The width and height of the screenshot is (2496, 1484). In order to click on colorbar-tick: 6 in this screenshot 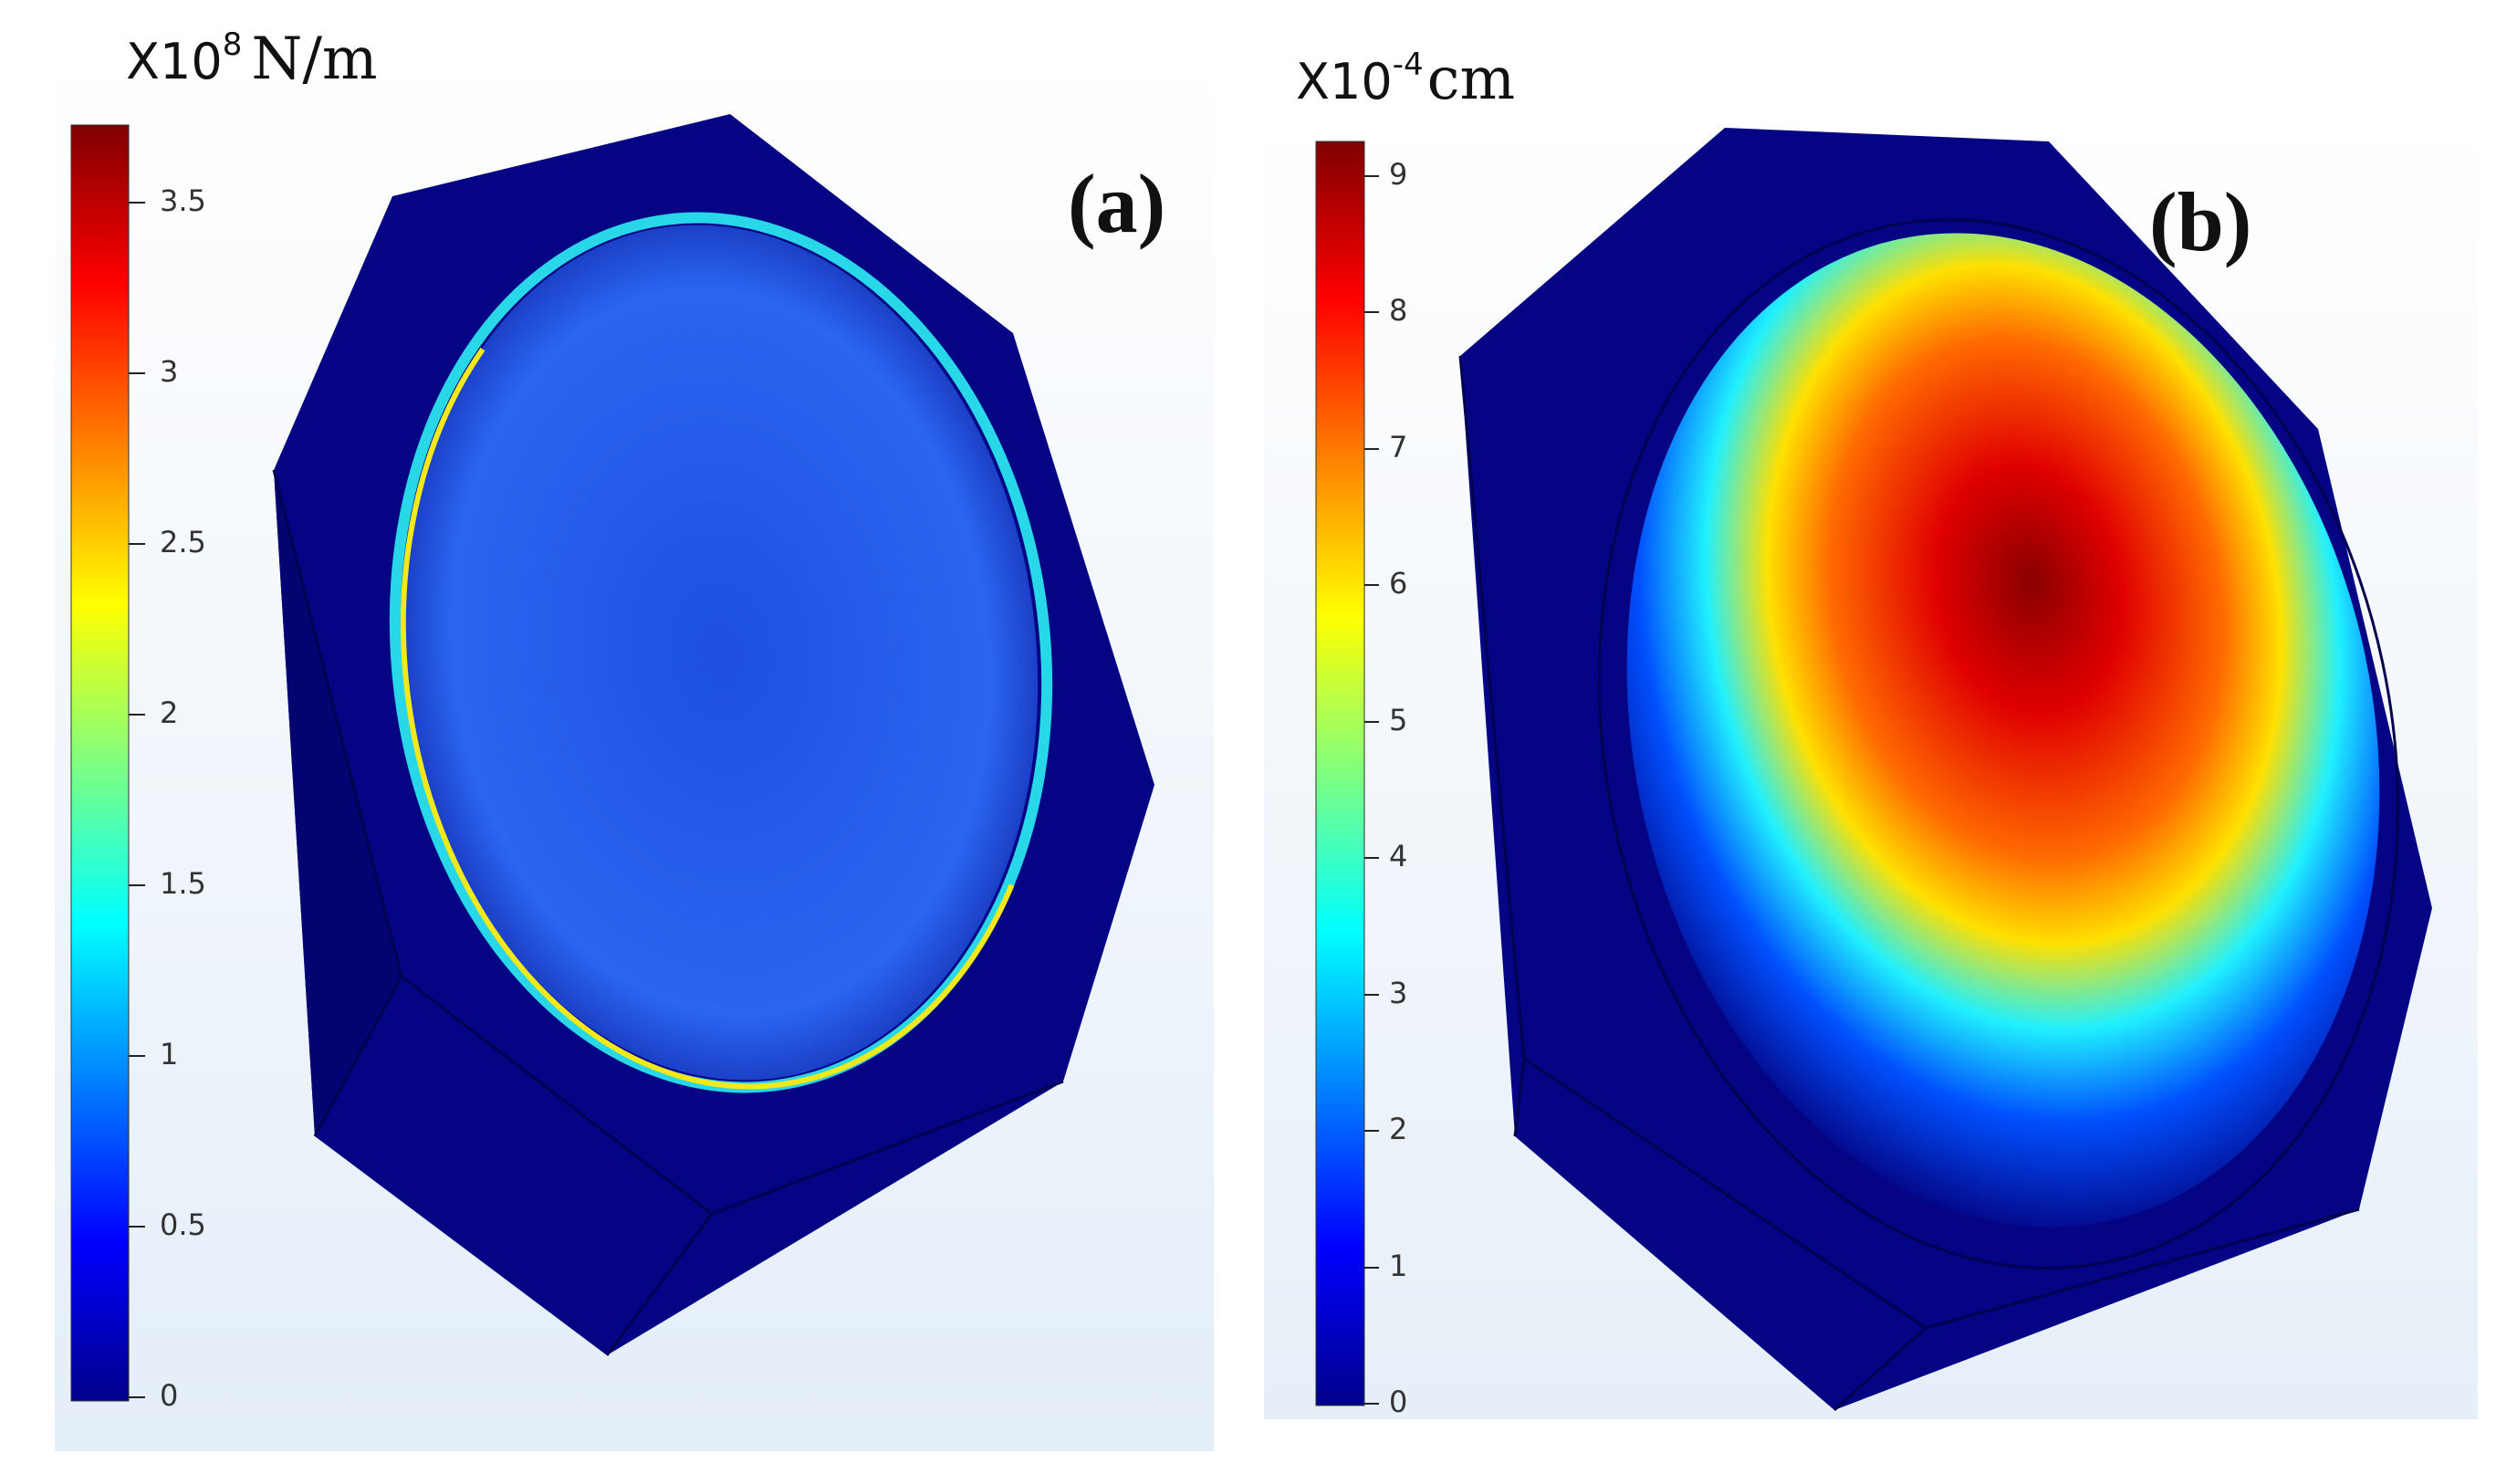, I will do `click(1398, 583)`.